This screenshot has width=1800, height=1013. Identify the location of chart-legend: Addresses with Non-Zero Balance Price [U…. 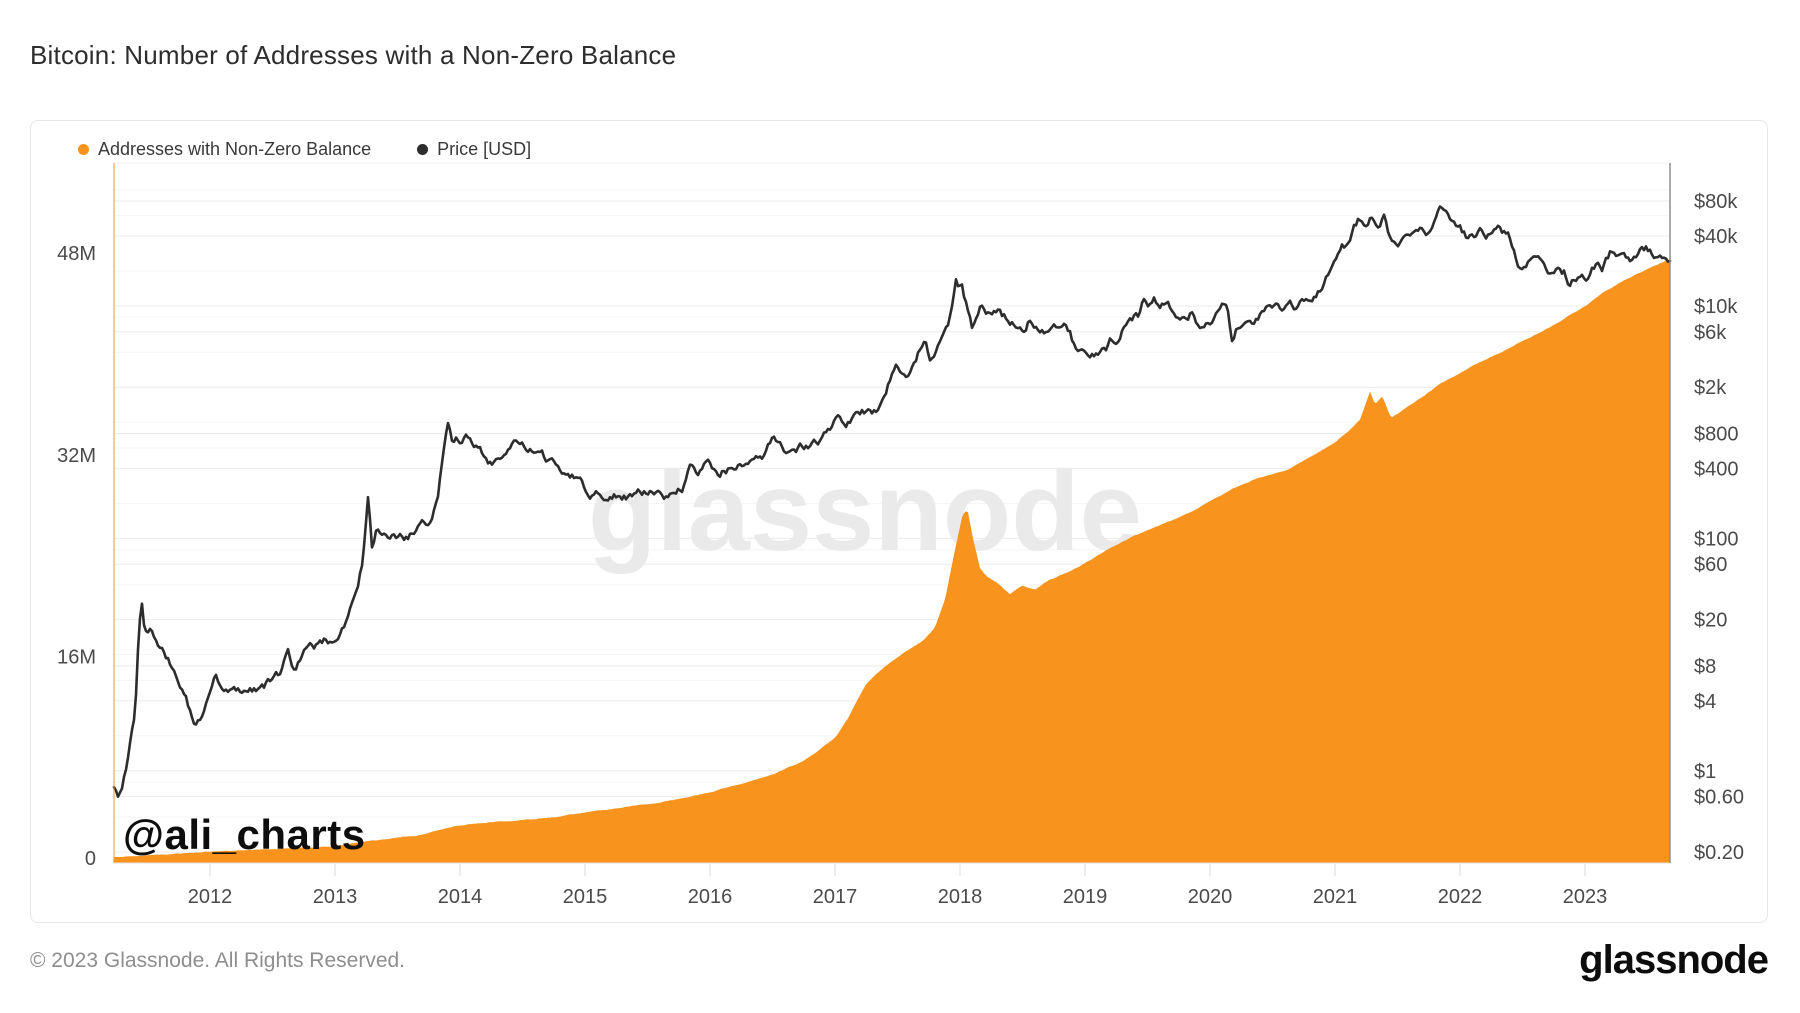
(304, 149).